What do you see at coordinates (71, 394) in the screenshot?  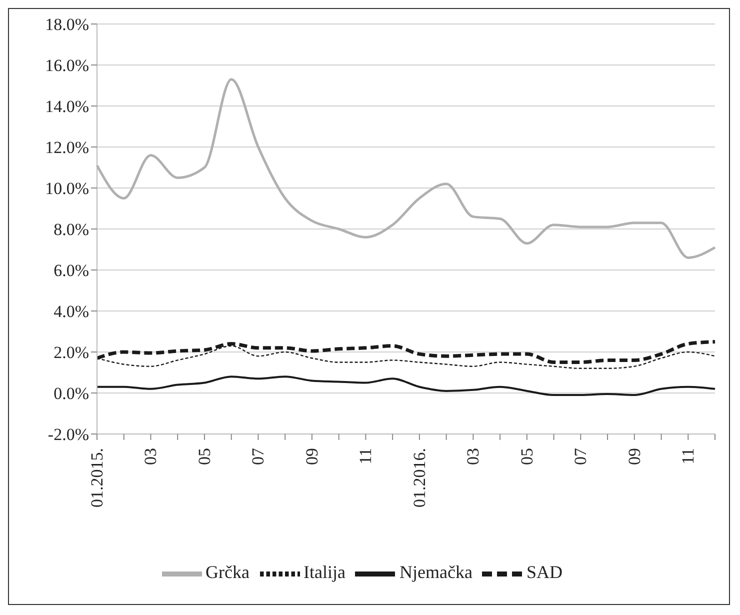 I see `y-tick-label: 0.0%` at bounding box center [71, 394].